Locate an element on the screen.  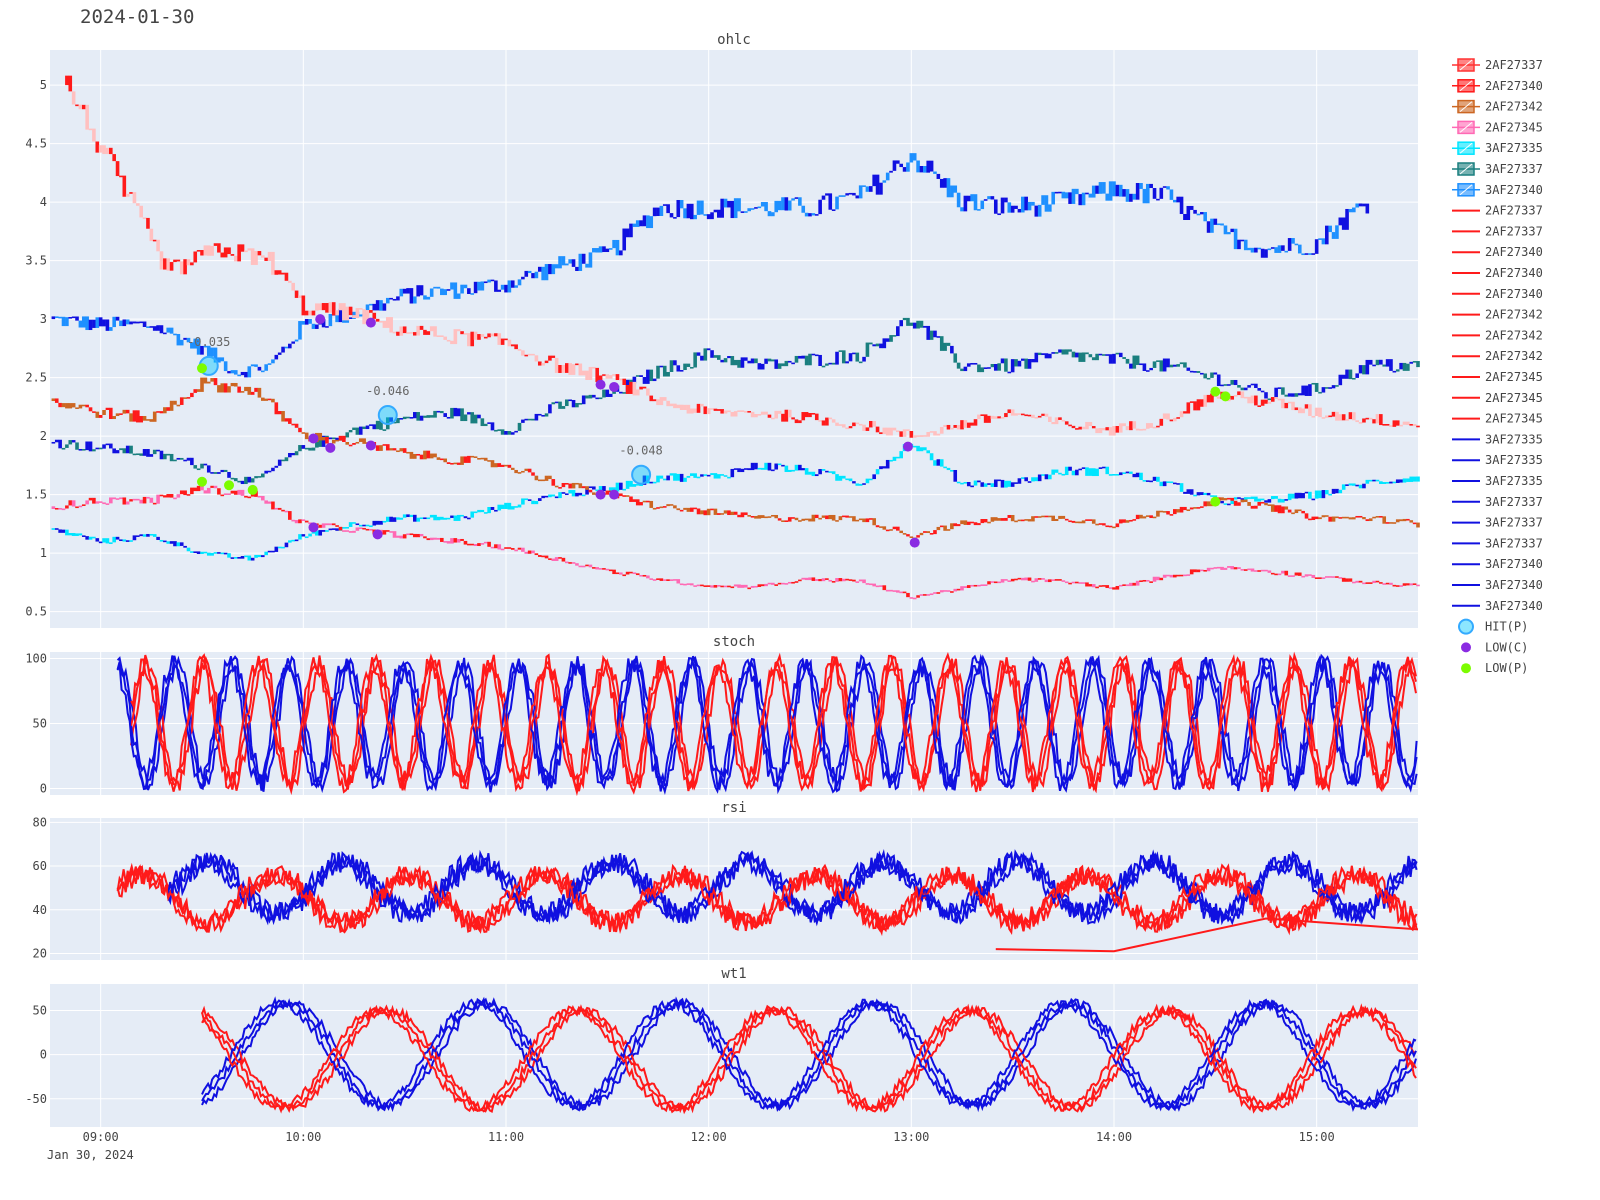
legend-label: 3AF27340 is located at coordinates (1514, 606).